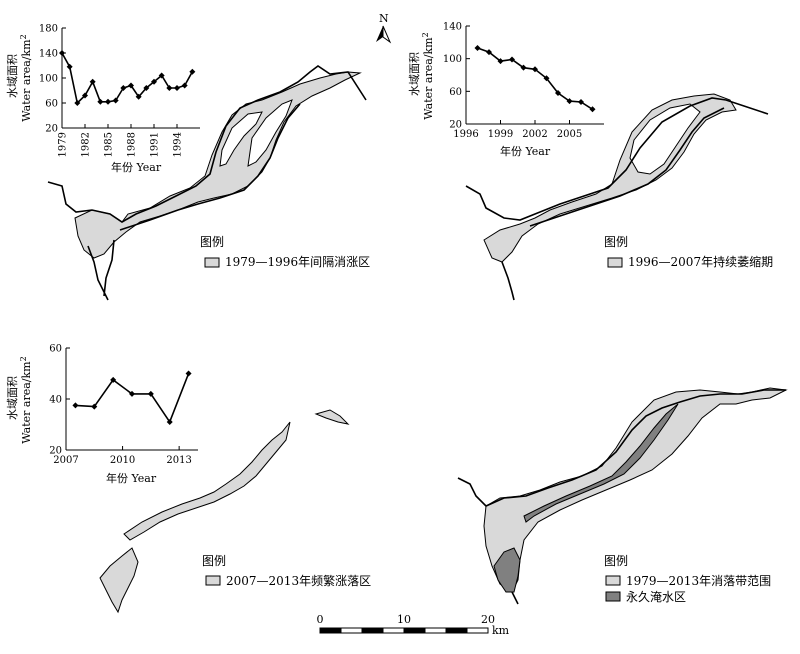 The width and height of the screenshot is (800, 654). Describe the element at coordinates (501, 630) in the screenshot. I see `scale-unit: km` at that location.